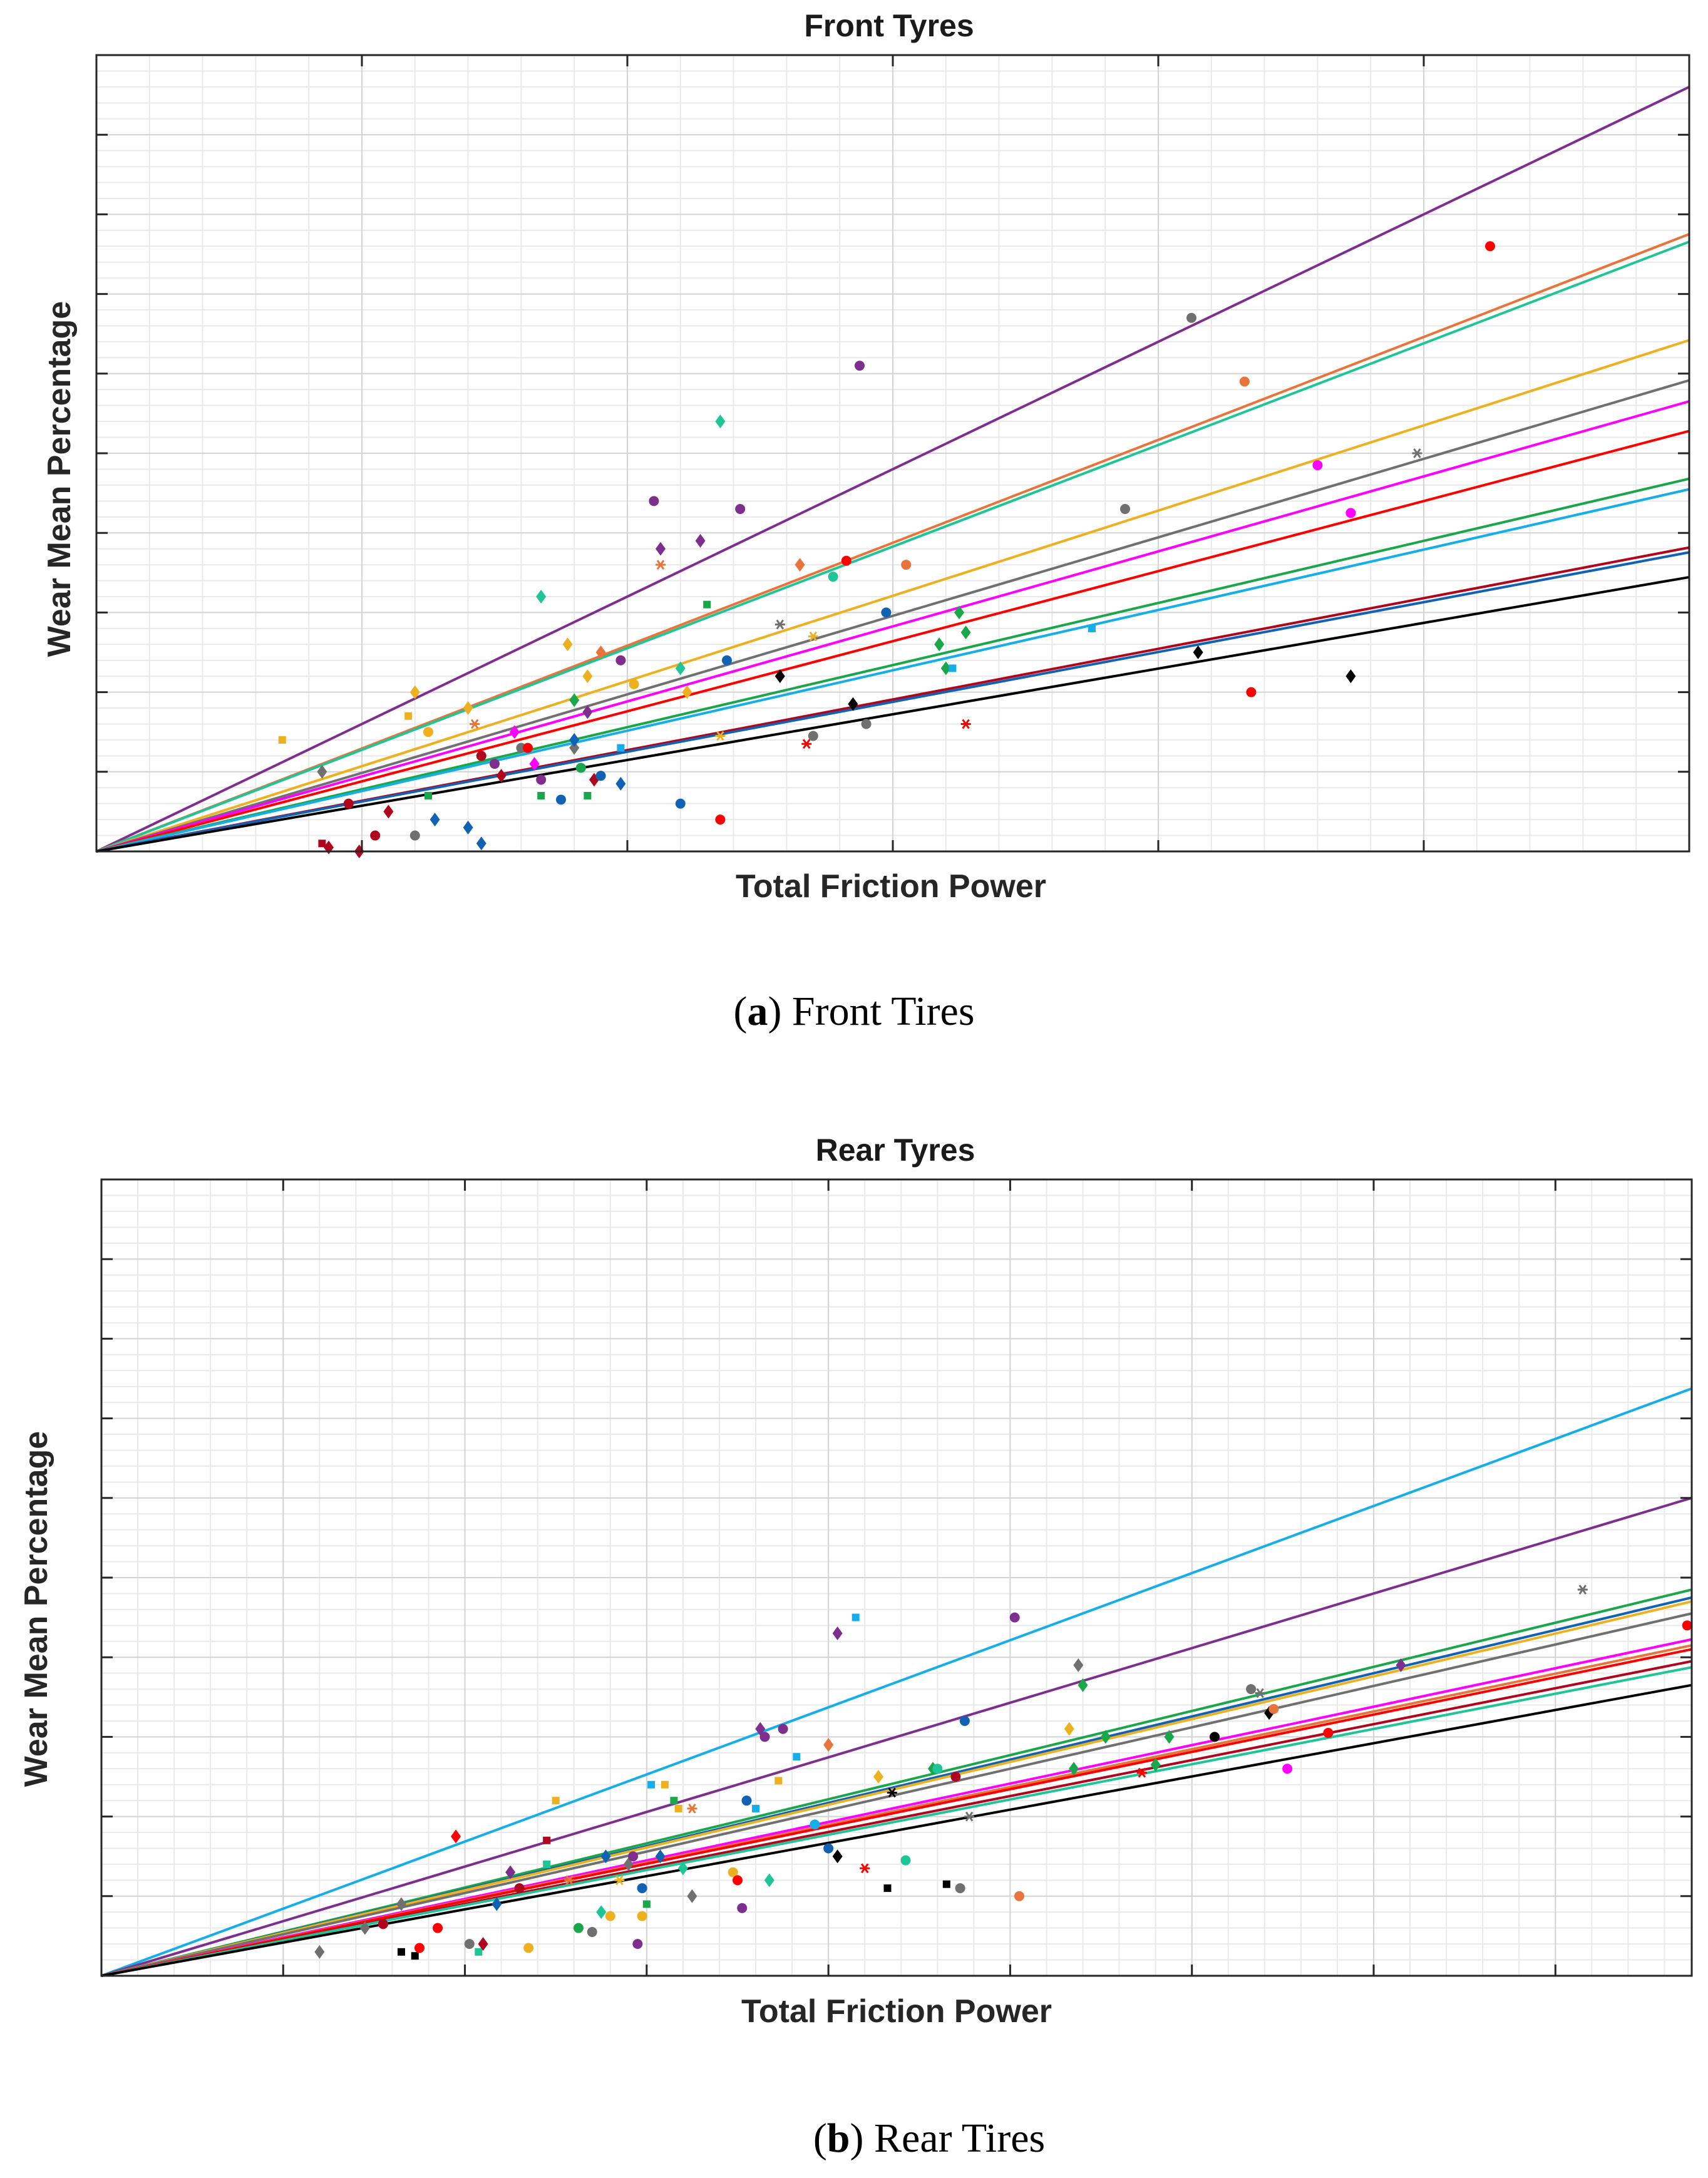 This screenshot has width=1708, height=2178. I want to click on caption-text-front: Front Tires, so click(883, 1011).